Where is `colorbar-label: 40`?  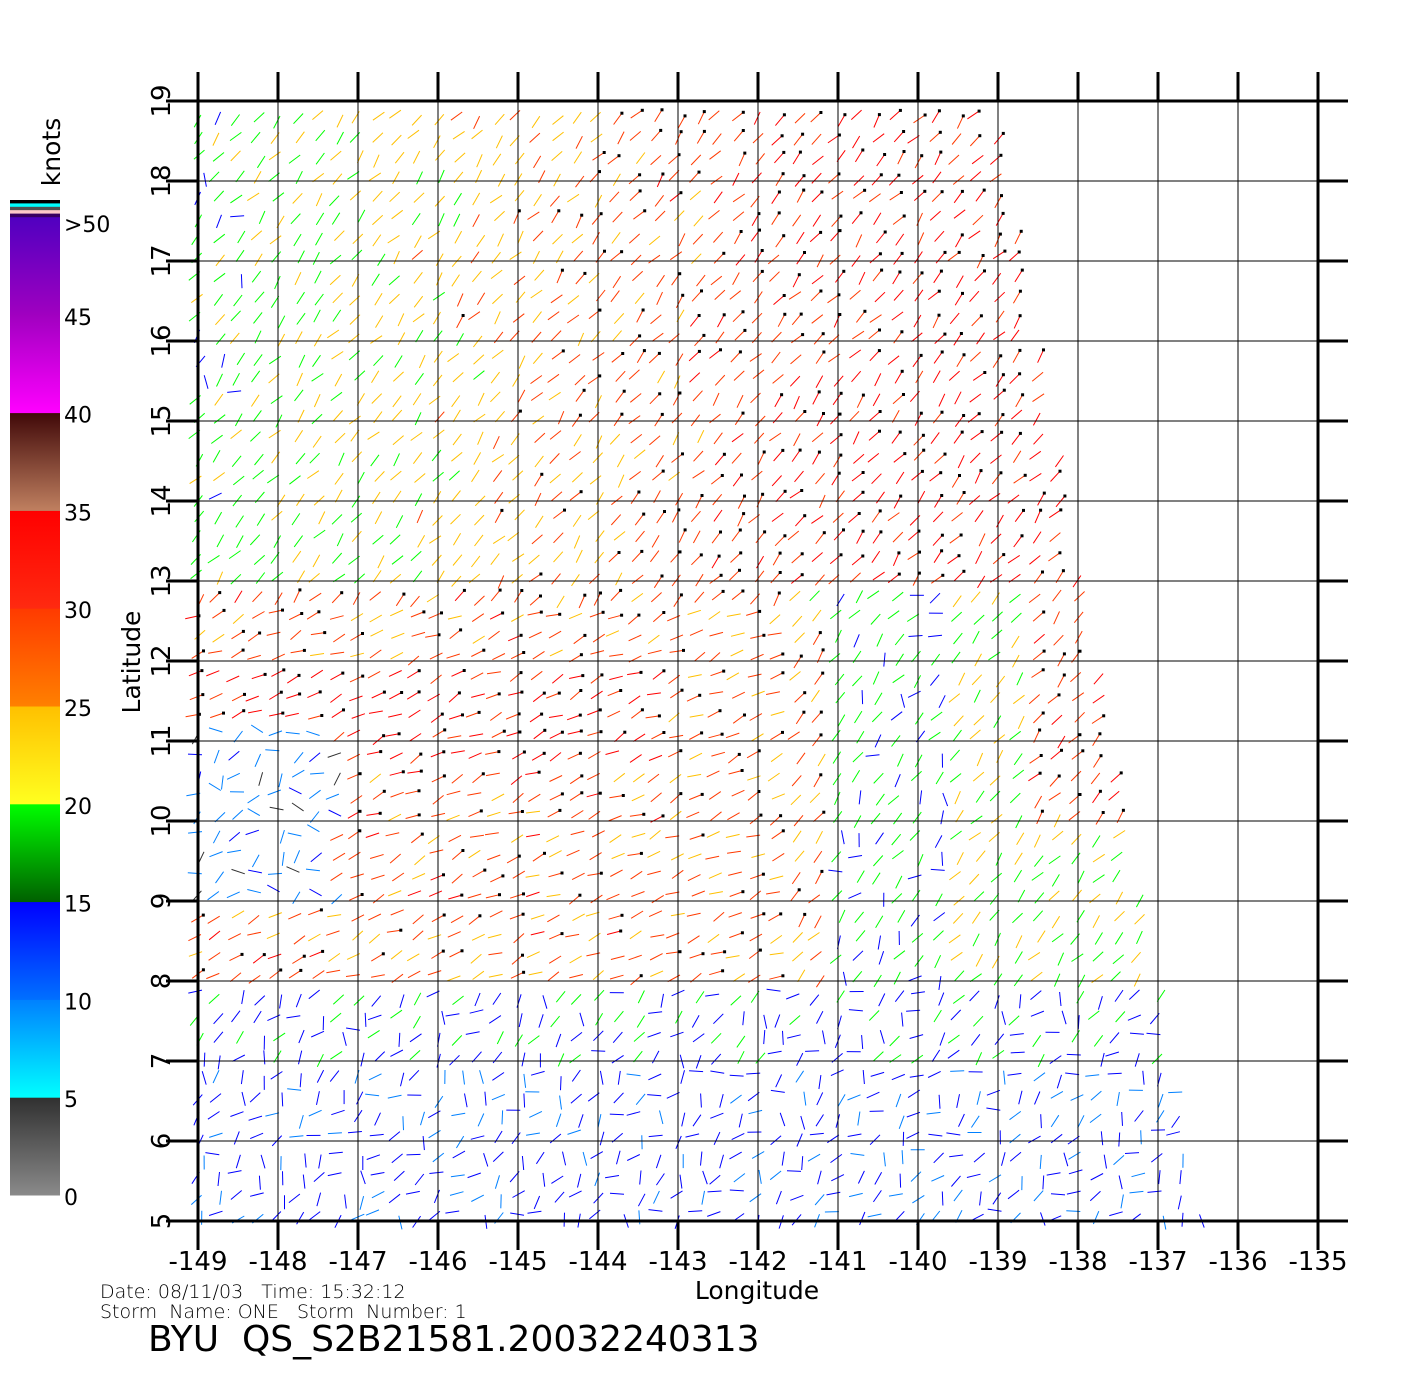 colorbar-label: 40 is located at coordinates (78, 416).